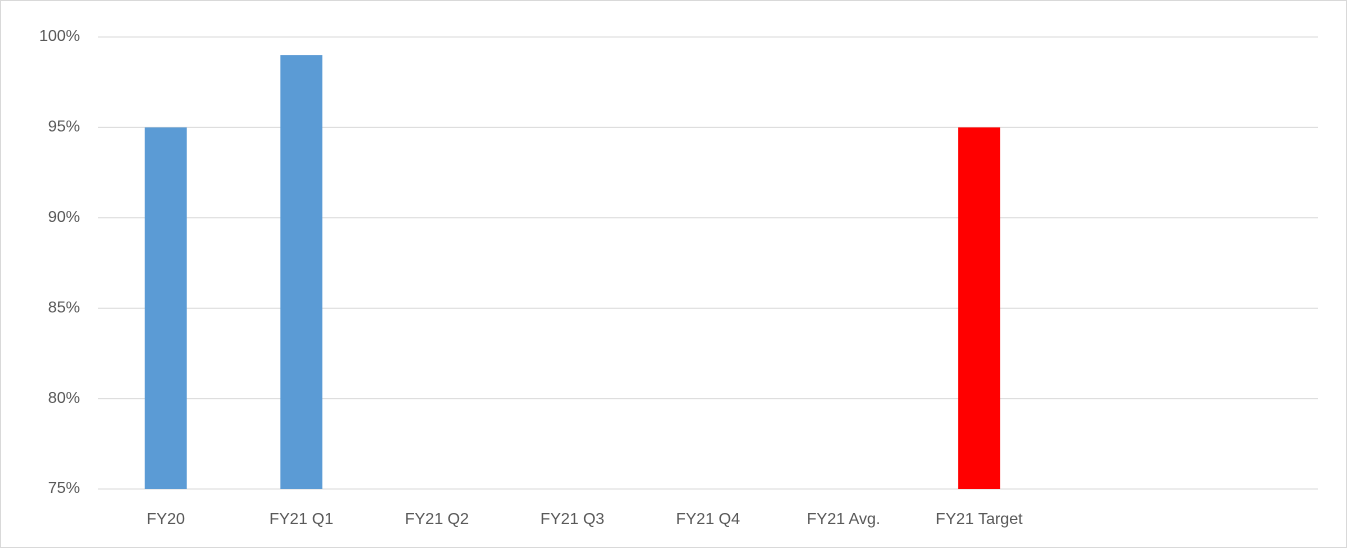  What do you see at coordinates (64, 488) in the screenshot?
I see `y-tick-label: 75%` at bounding box center [64, 488].